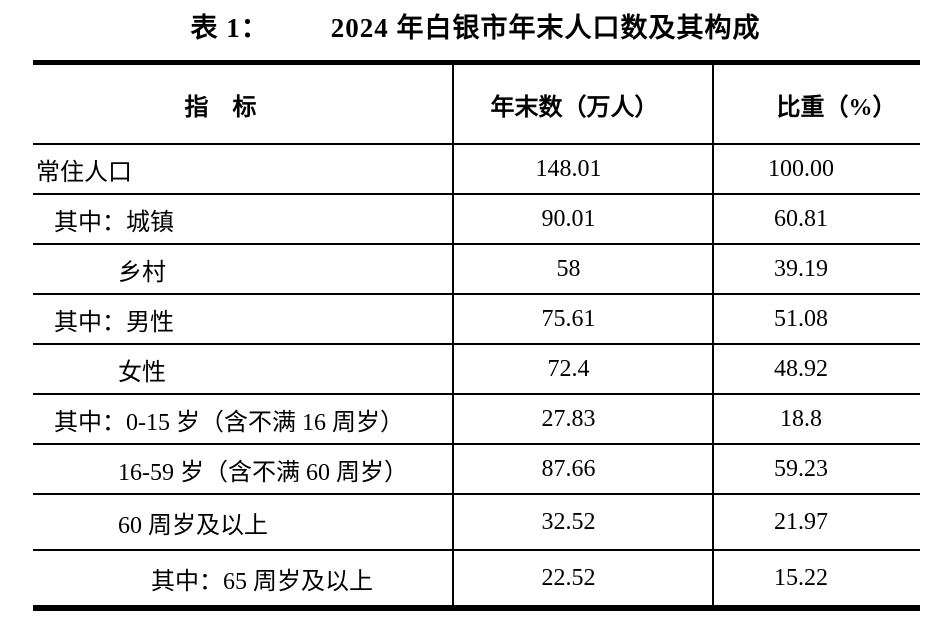  I want to click on table-row: 女性 72.4 48.92, so click(476, 369).